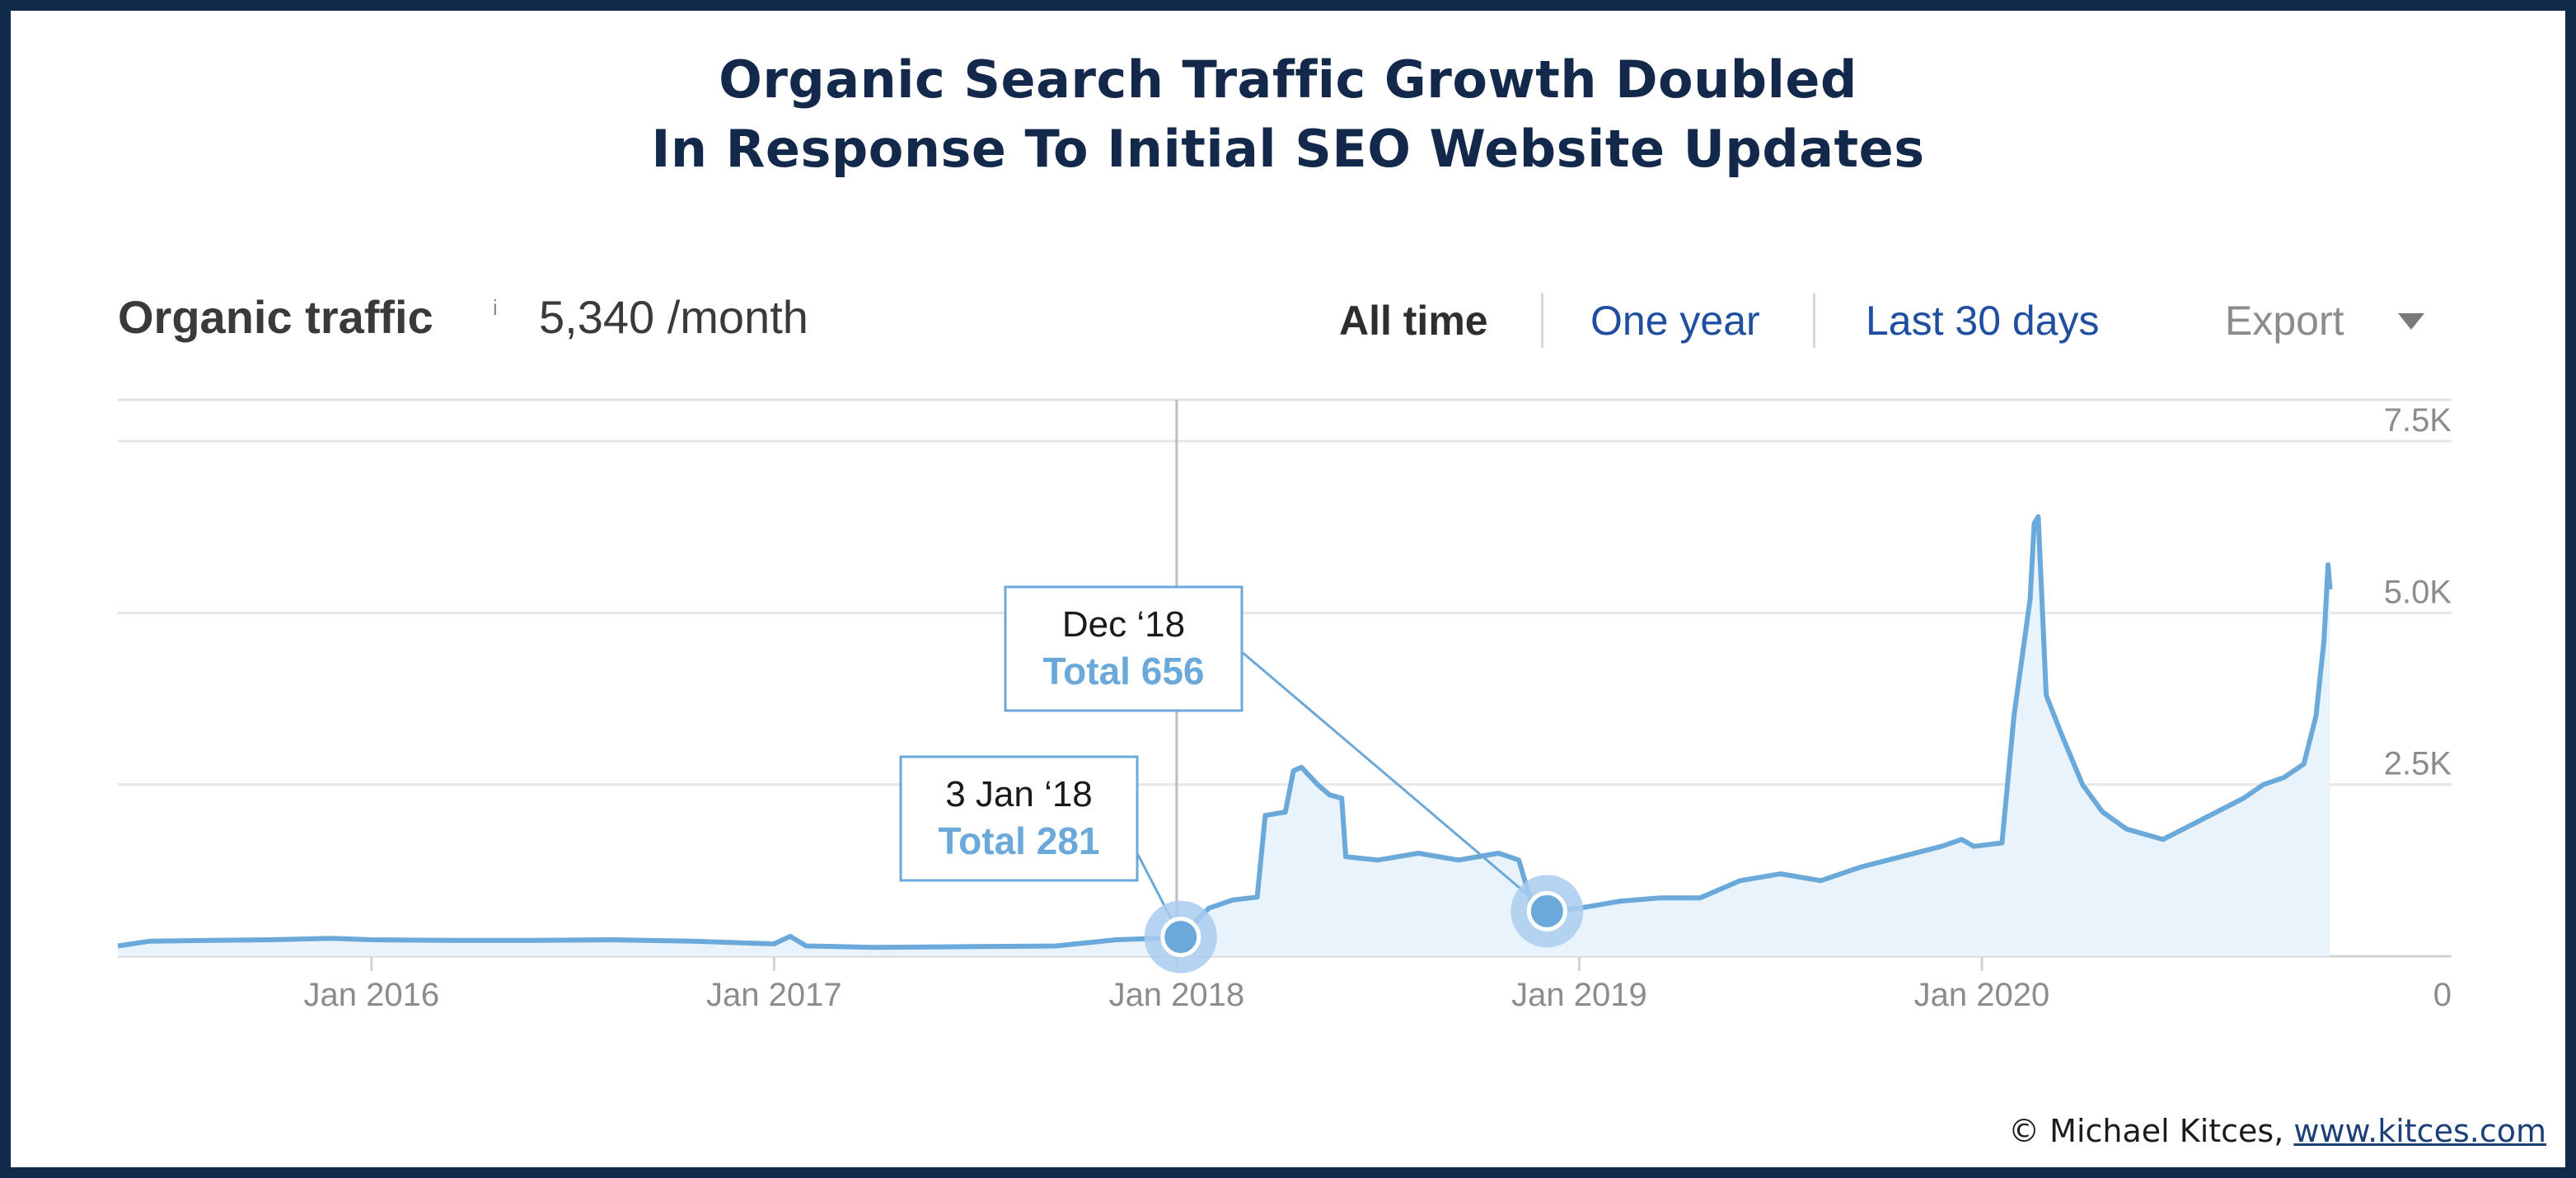 This screenshot has height=1178, width=2576. I want to click on annotation-total: Total 281, so click(1019, 841).